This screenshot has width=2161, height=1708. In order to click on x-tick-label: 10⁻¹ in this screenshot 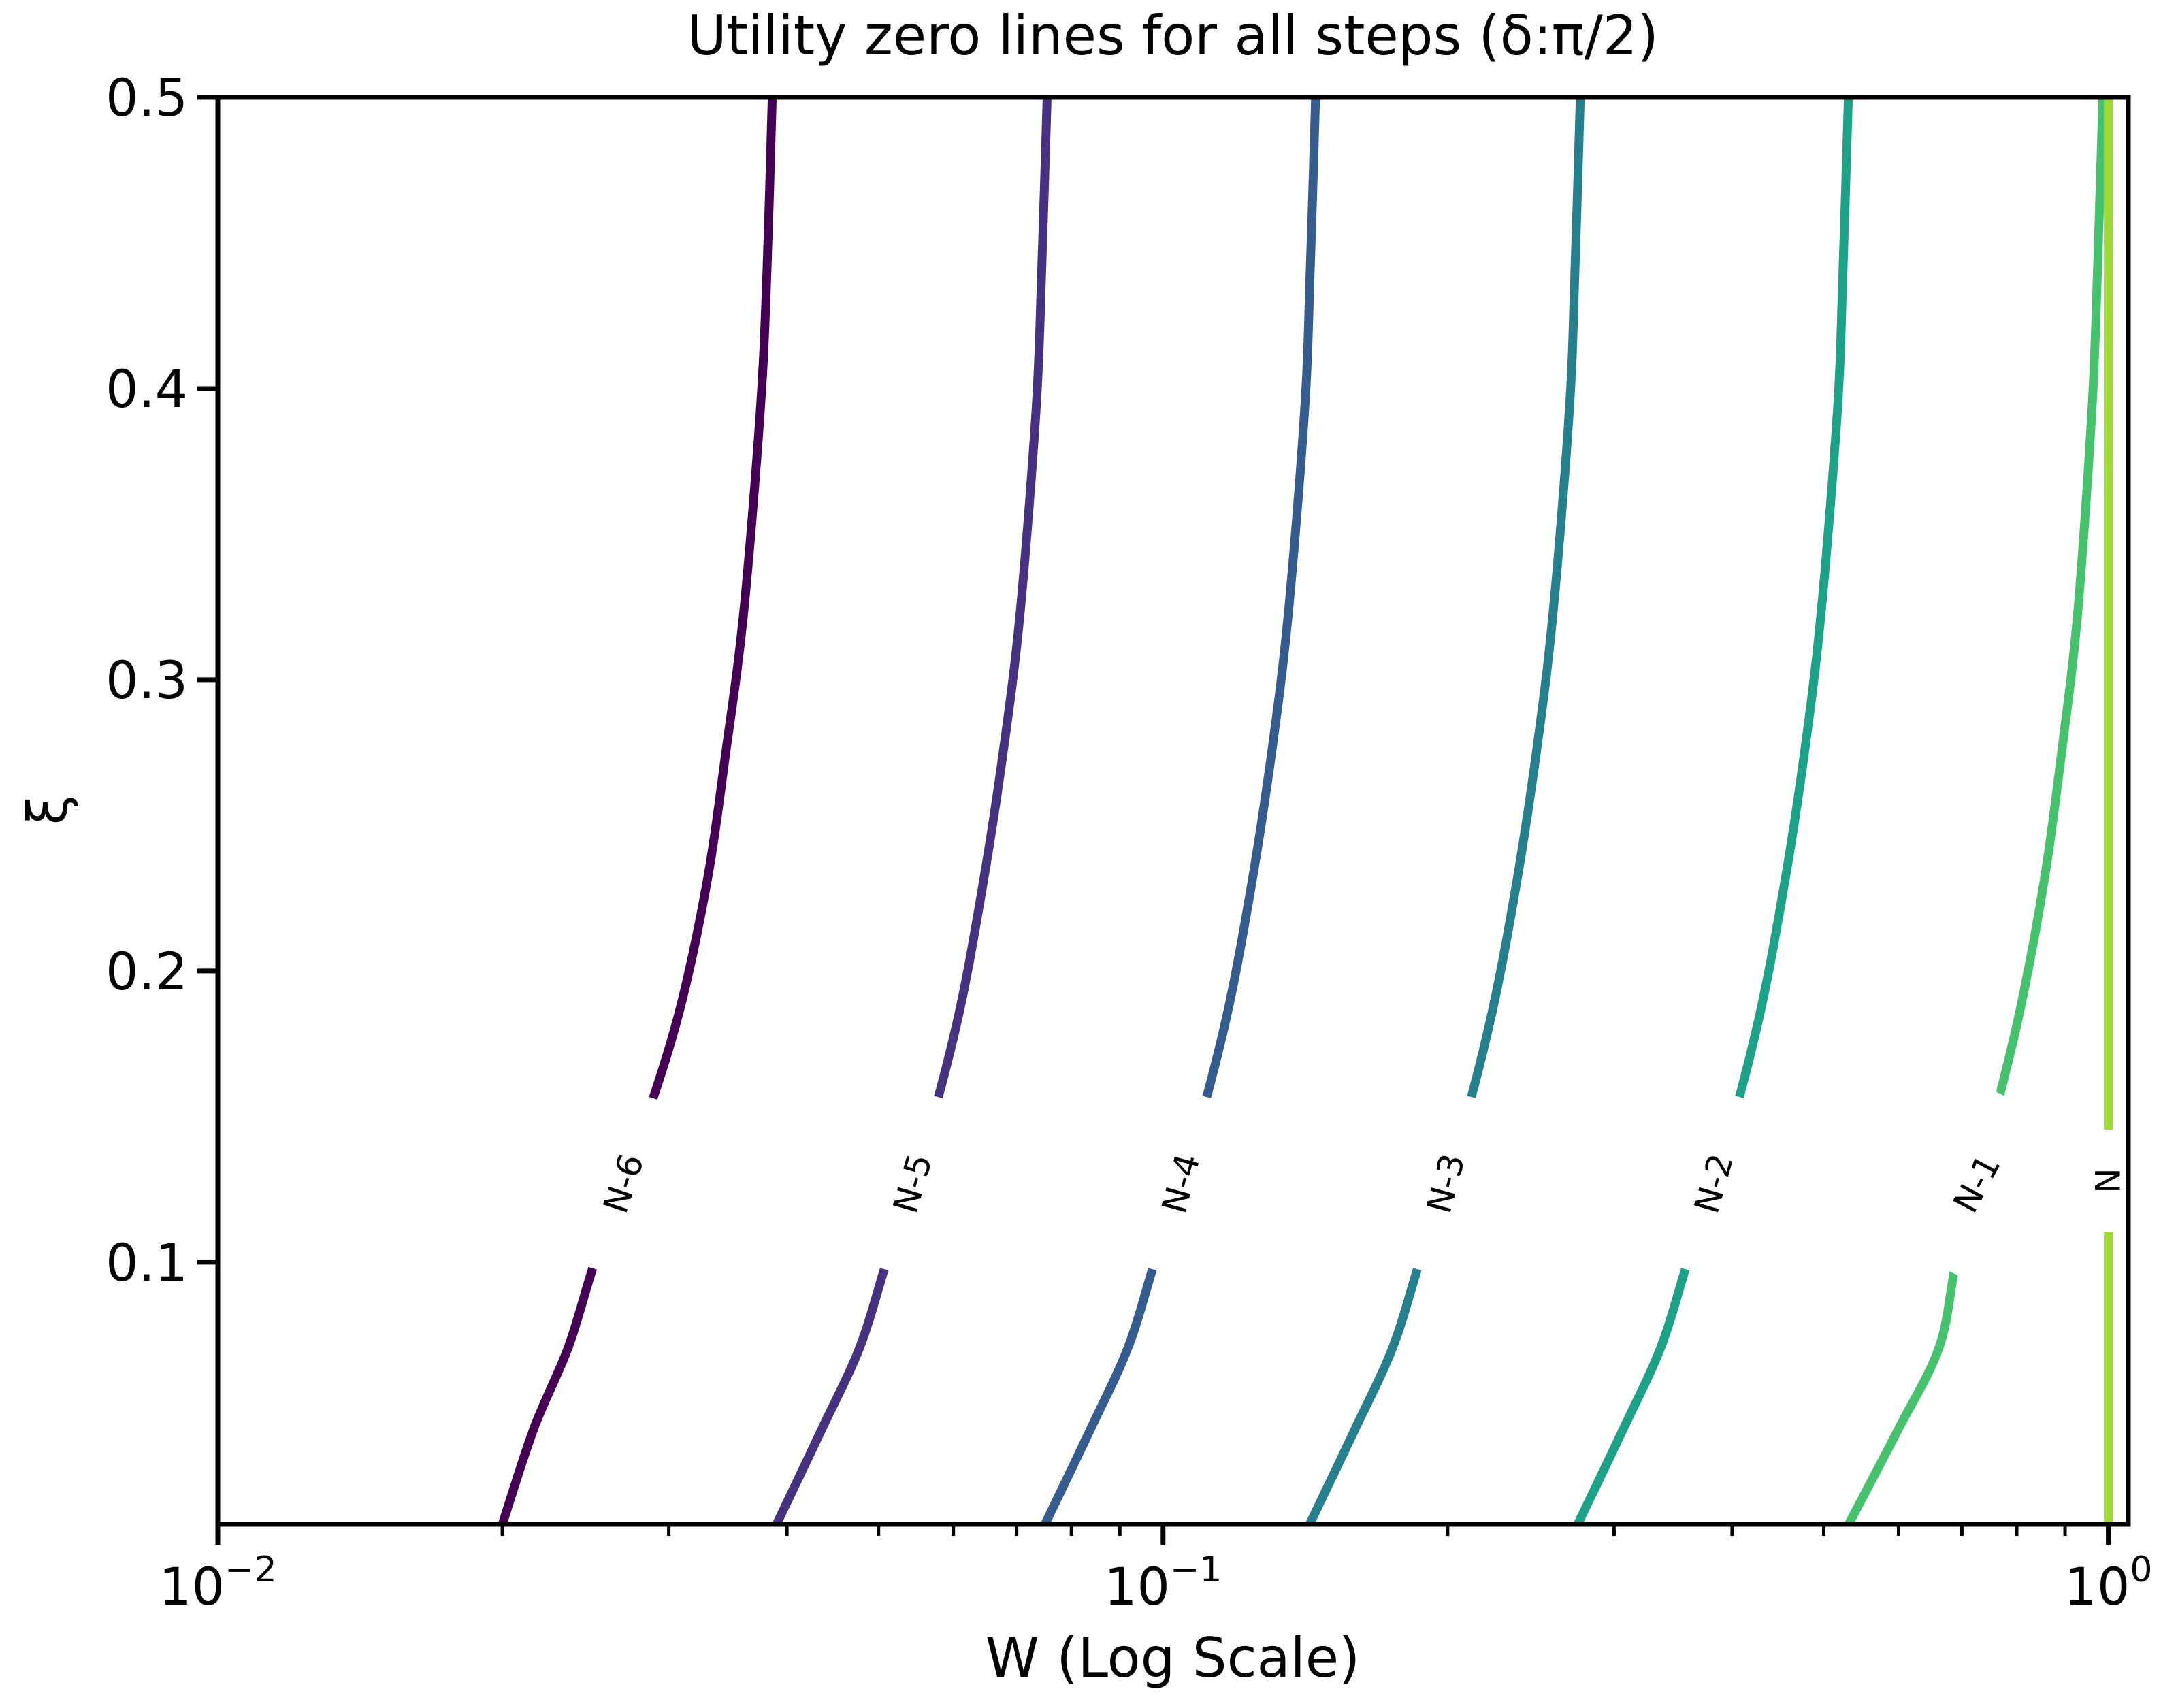, I will do `click(1163, 1583)`.